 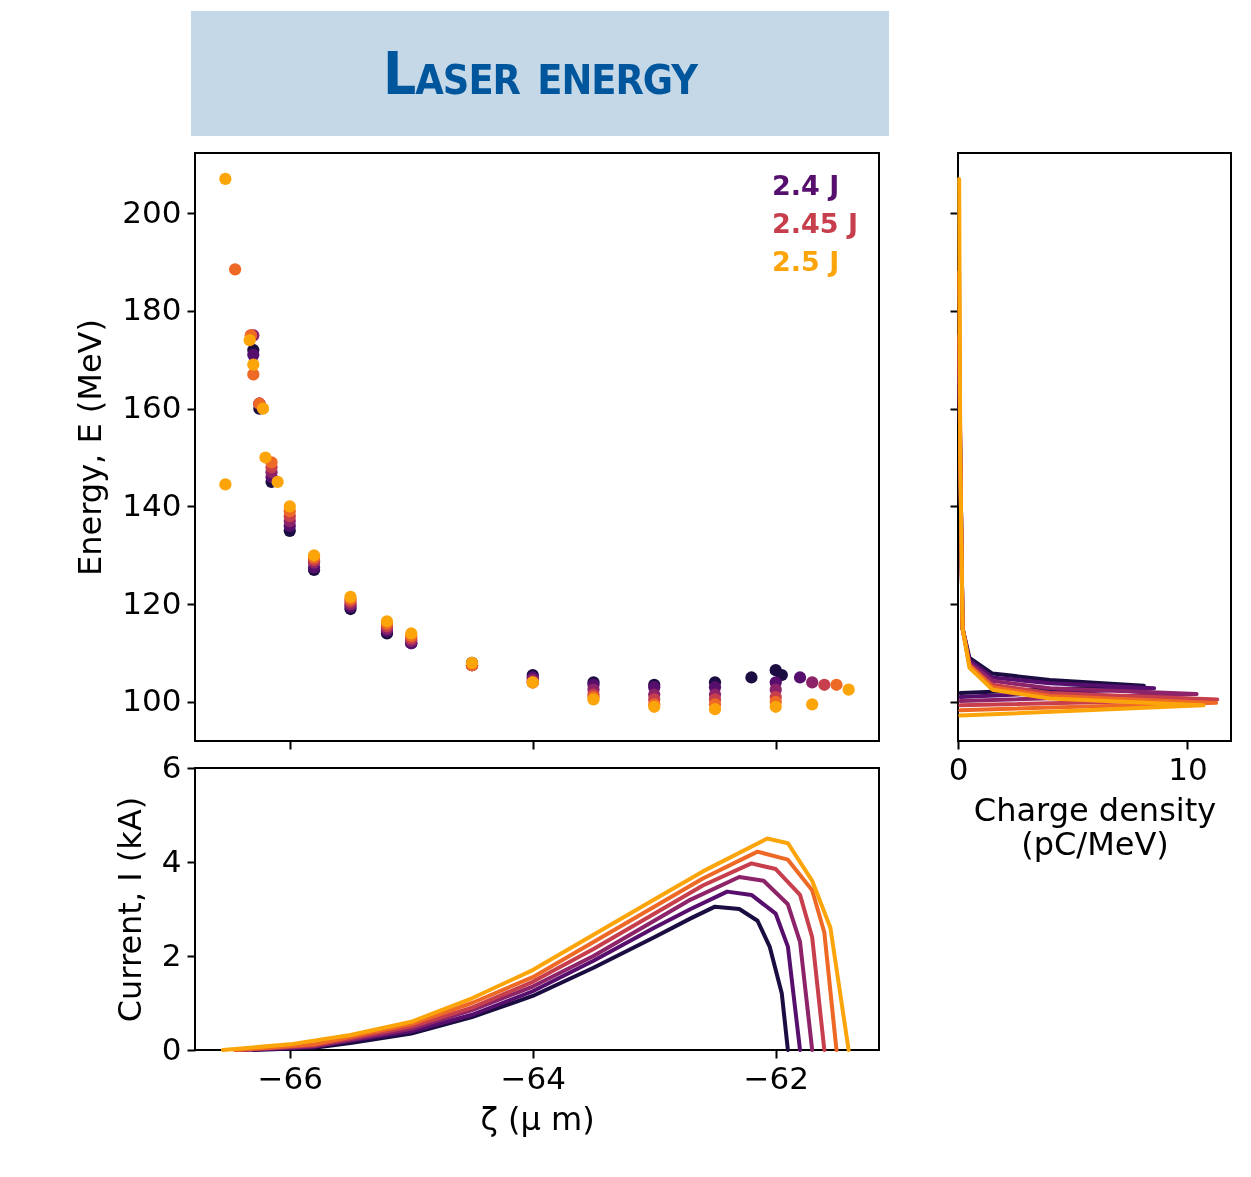 I want to click on y-tick-label: 2, so click(x=171, y=954).